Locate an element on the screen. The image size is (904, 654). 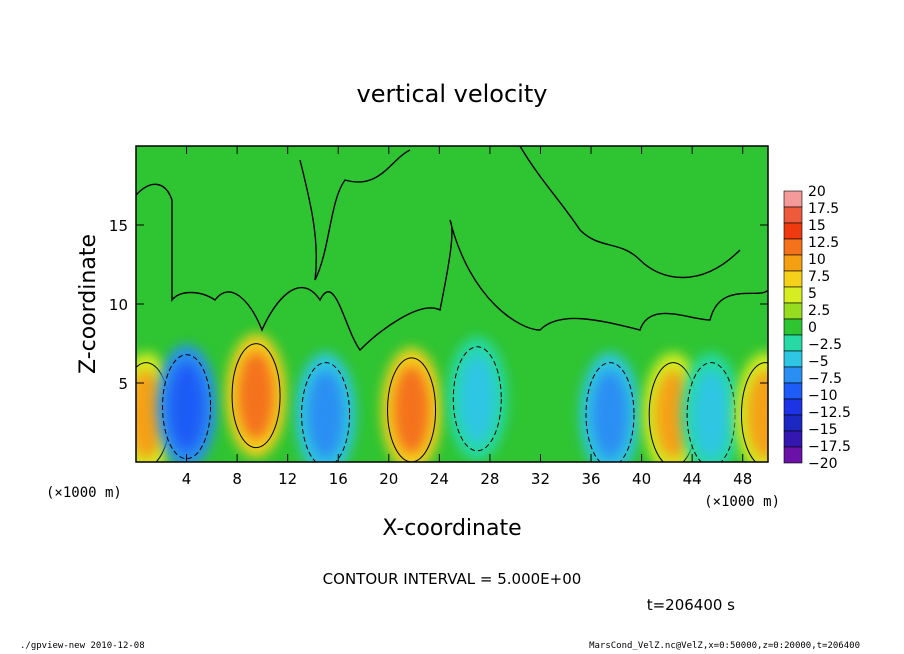
colorbar-label: 10 is located at coordinates (817, 260).